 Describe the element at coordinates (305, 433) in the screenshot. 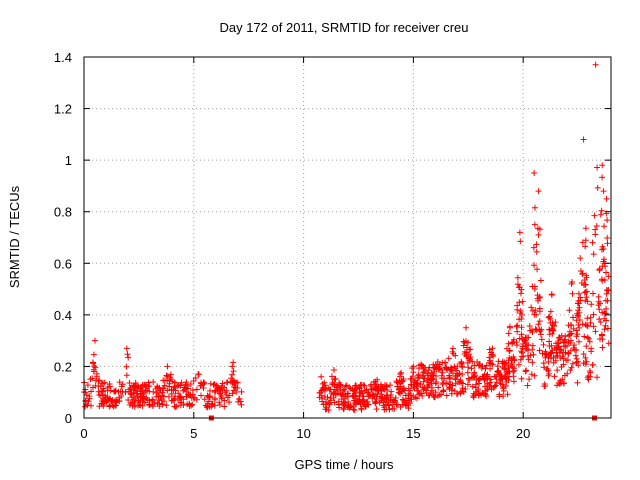

I see `x-tick-labels: 0 5 10 15 20` at that location.